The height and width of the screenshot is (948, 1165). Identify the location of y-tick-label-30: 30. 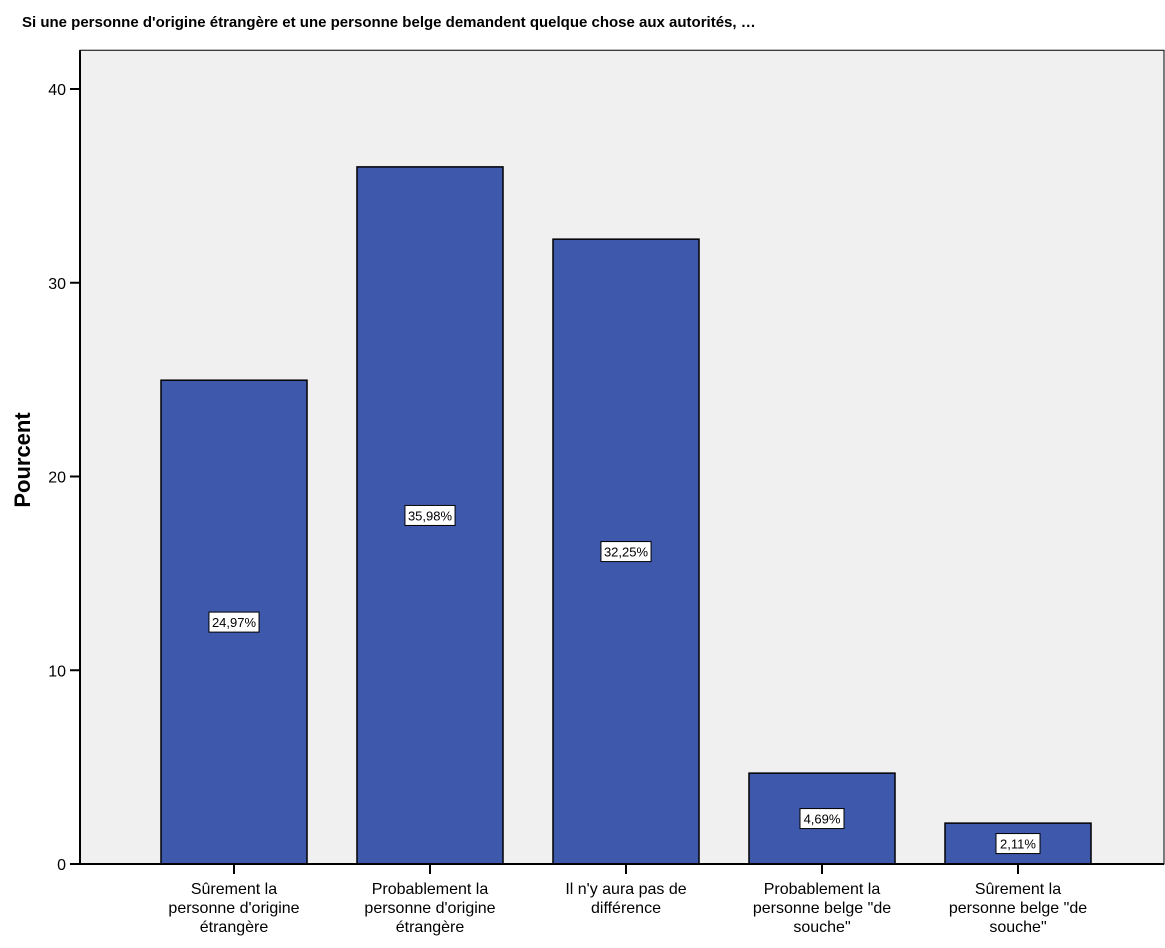
(57, 284).